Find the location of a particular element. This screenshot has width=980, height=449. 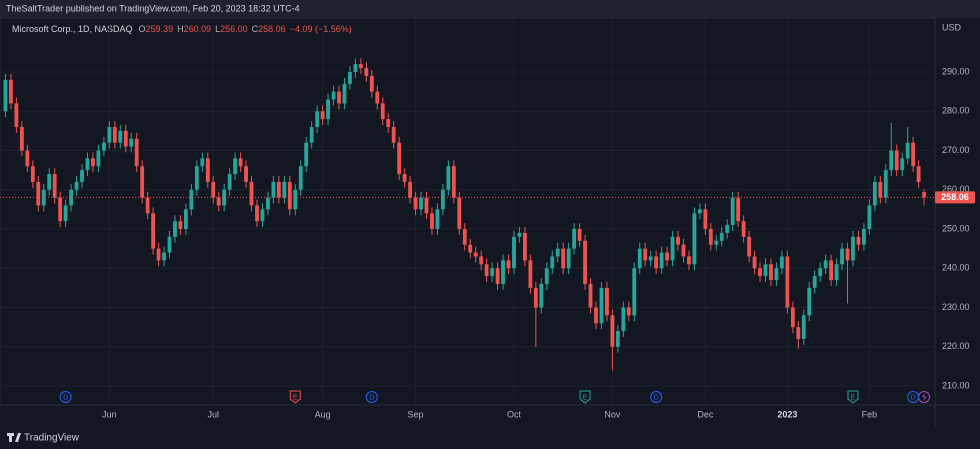

y-tick-label: 220.00 is located at coordinates (956, 346).